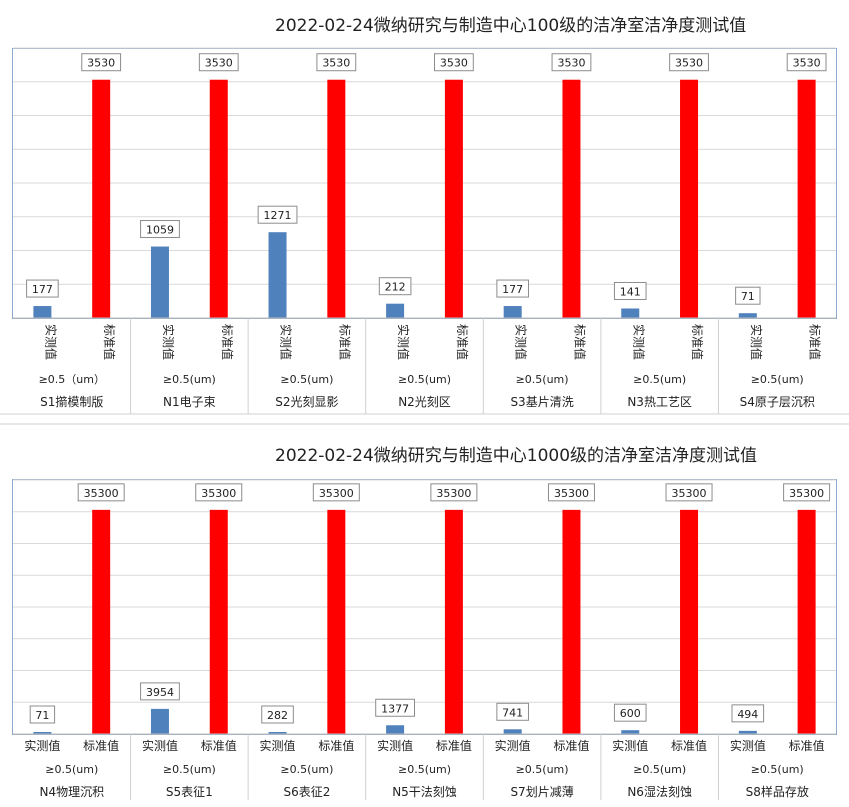 This screenshot has width=849, height=807. I want to click on chart-2-title: 2022-02-24微纳研究与制造中心1000级的洁净室洁净度测试值, so click(516, 456).